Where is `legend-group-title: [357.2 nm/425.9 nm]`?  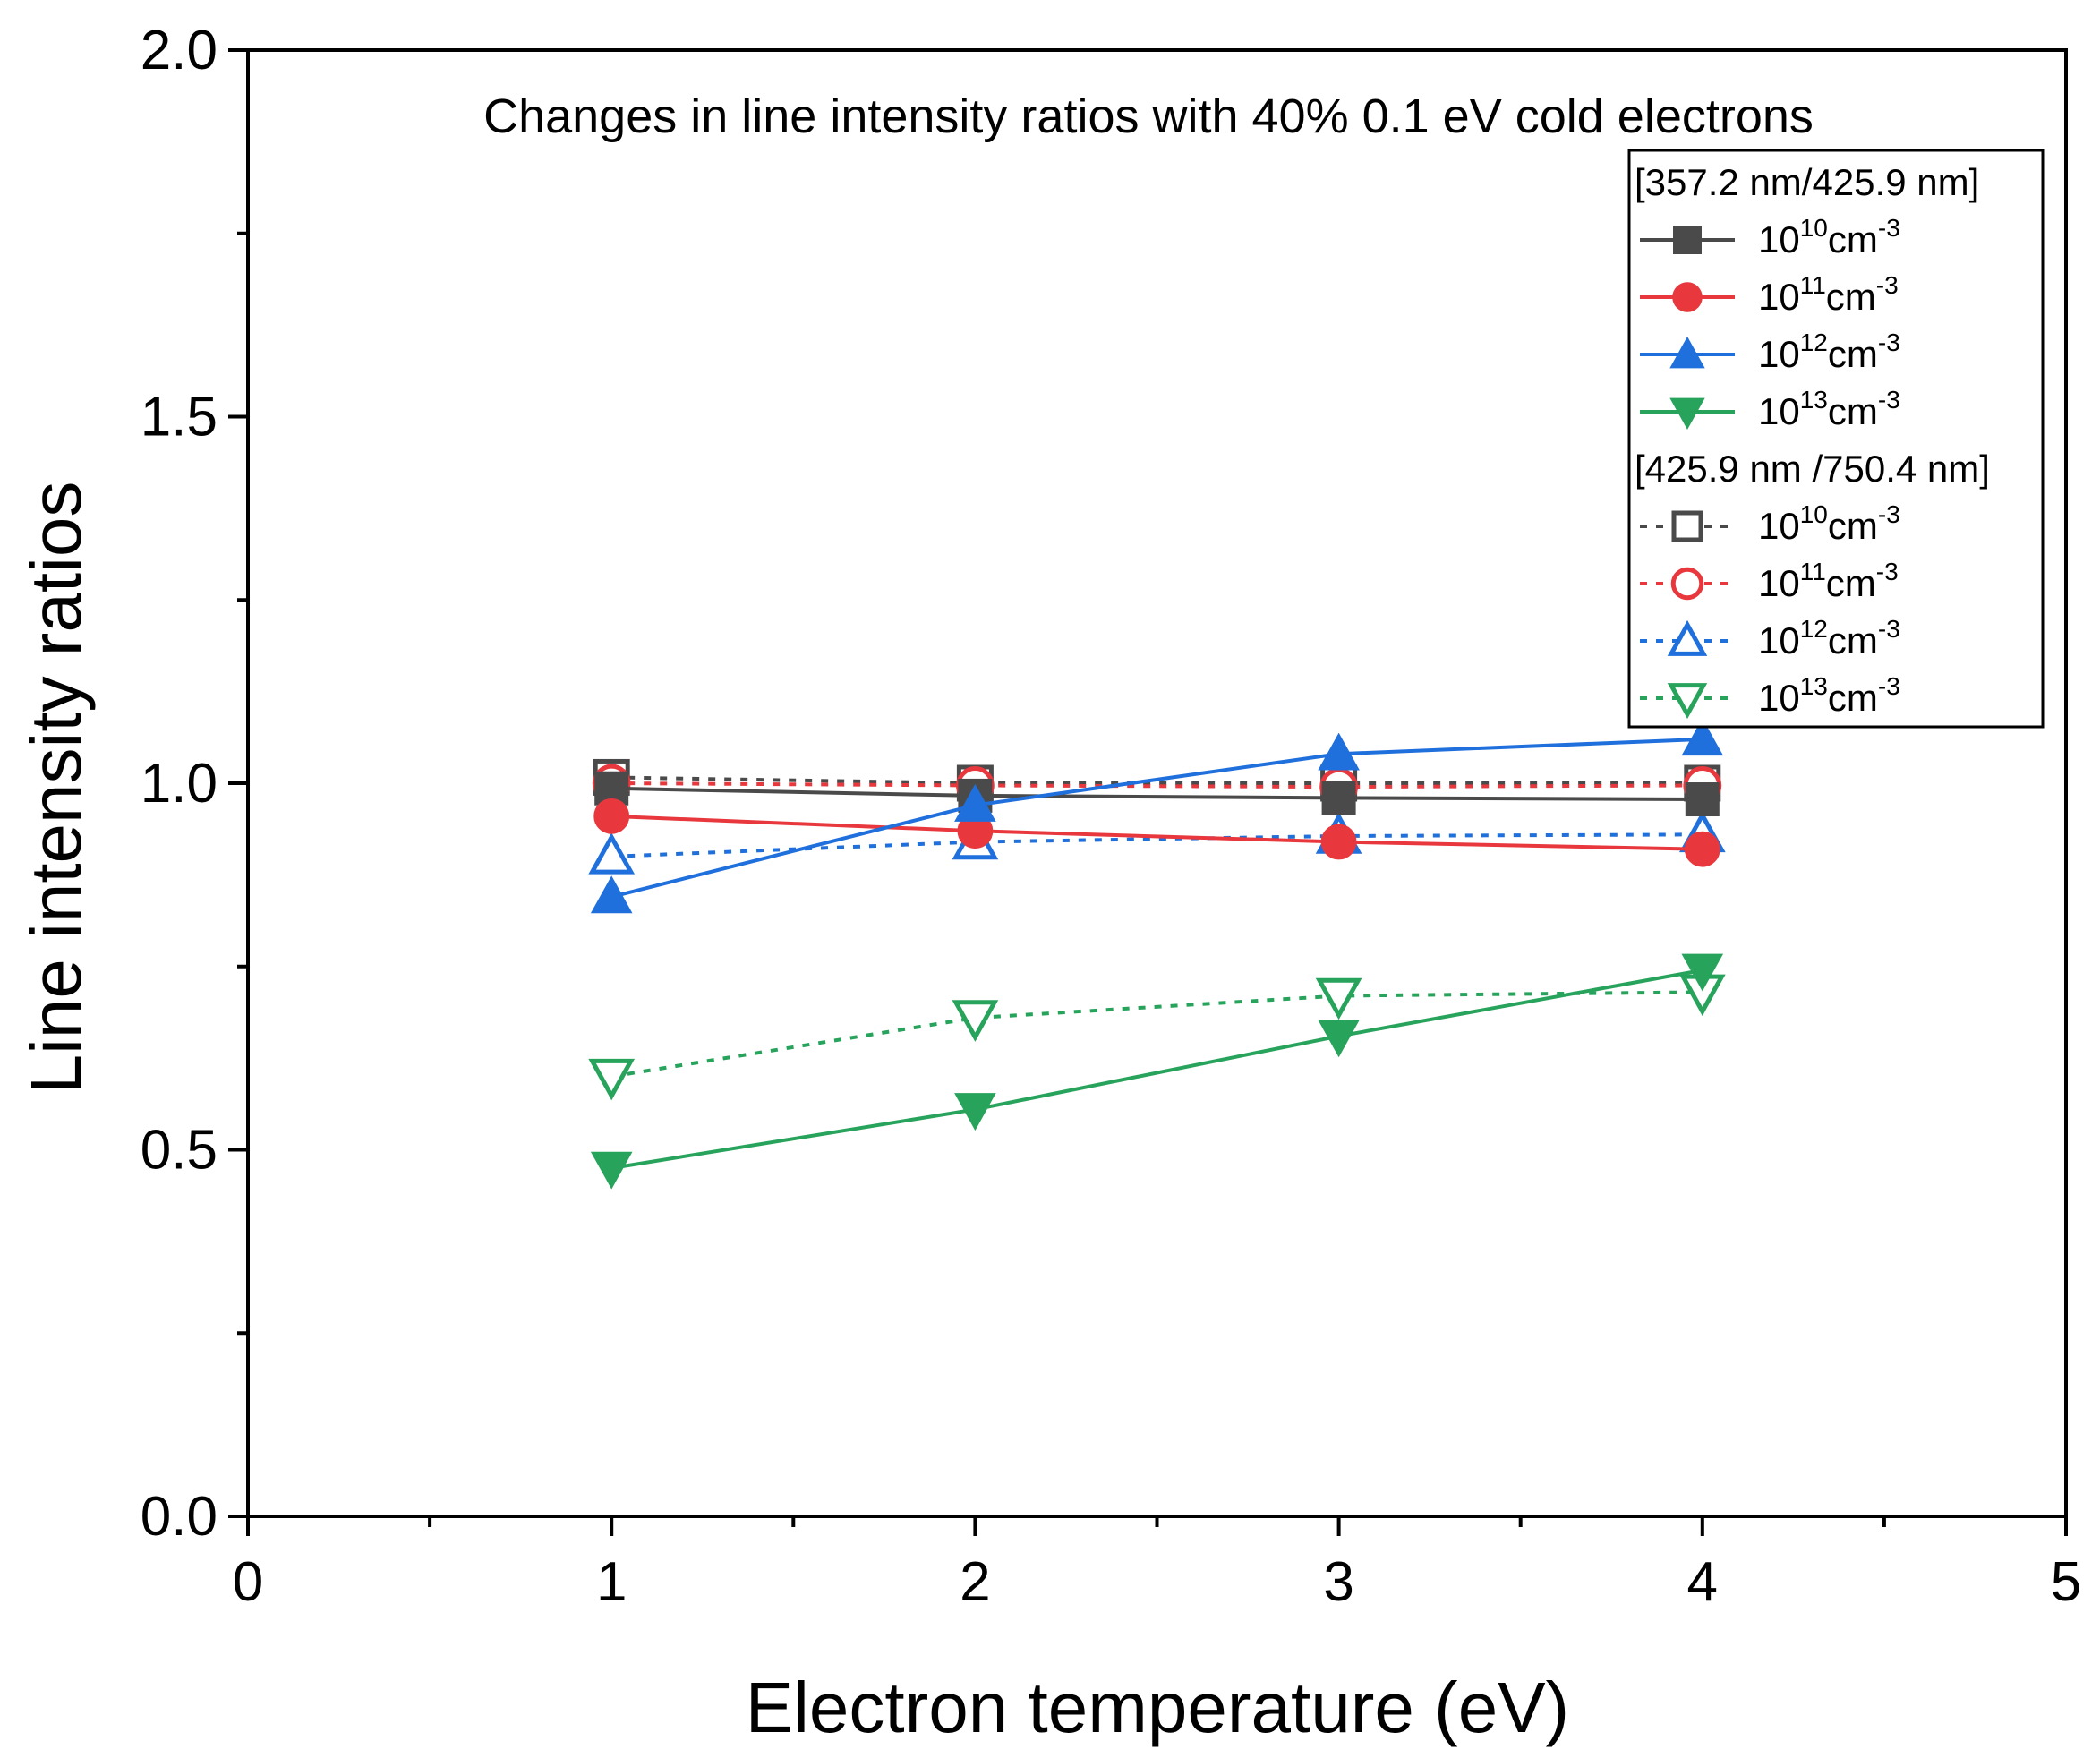 legend-group-title: [357.2 nm/425.9 nm] is located at coordinates (1807, 182).